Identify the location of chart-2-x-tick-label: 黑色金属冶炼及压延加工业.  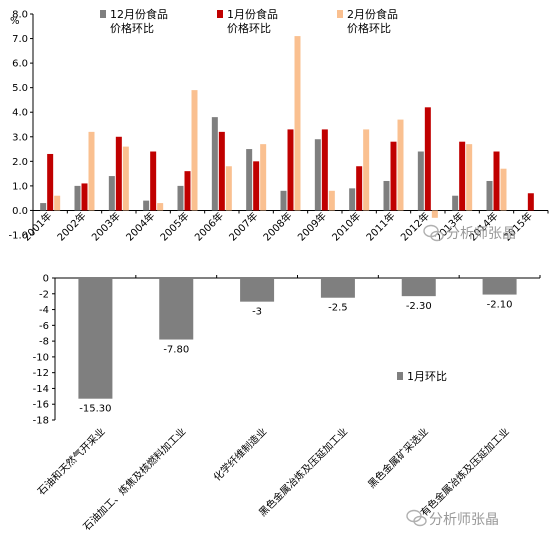
(303, 472).